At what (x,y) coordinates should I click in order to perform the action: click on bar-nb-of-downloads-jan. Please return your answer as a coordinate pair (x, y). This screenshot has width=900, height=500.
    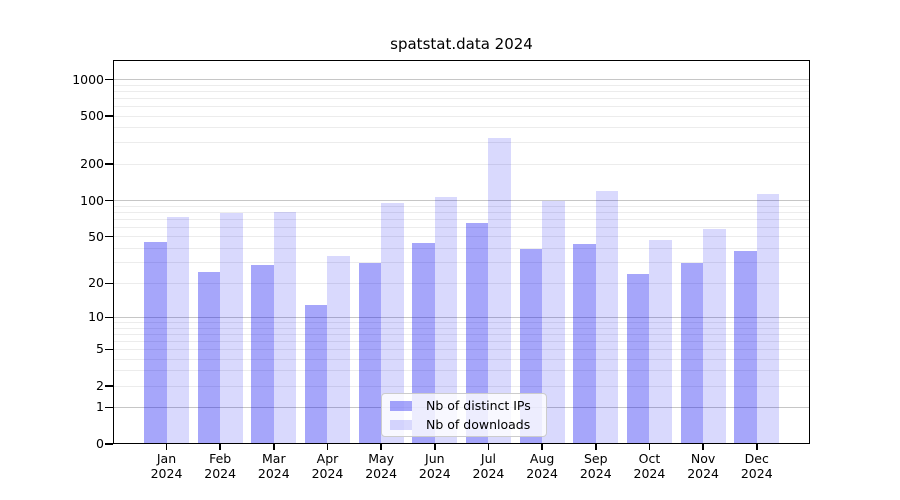
    Looking at the image, I should click on (177, 330).